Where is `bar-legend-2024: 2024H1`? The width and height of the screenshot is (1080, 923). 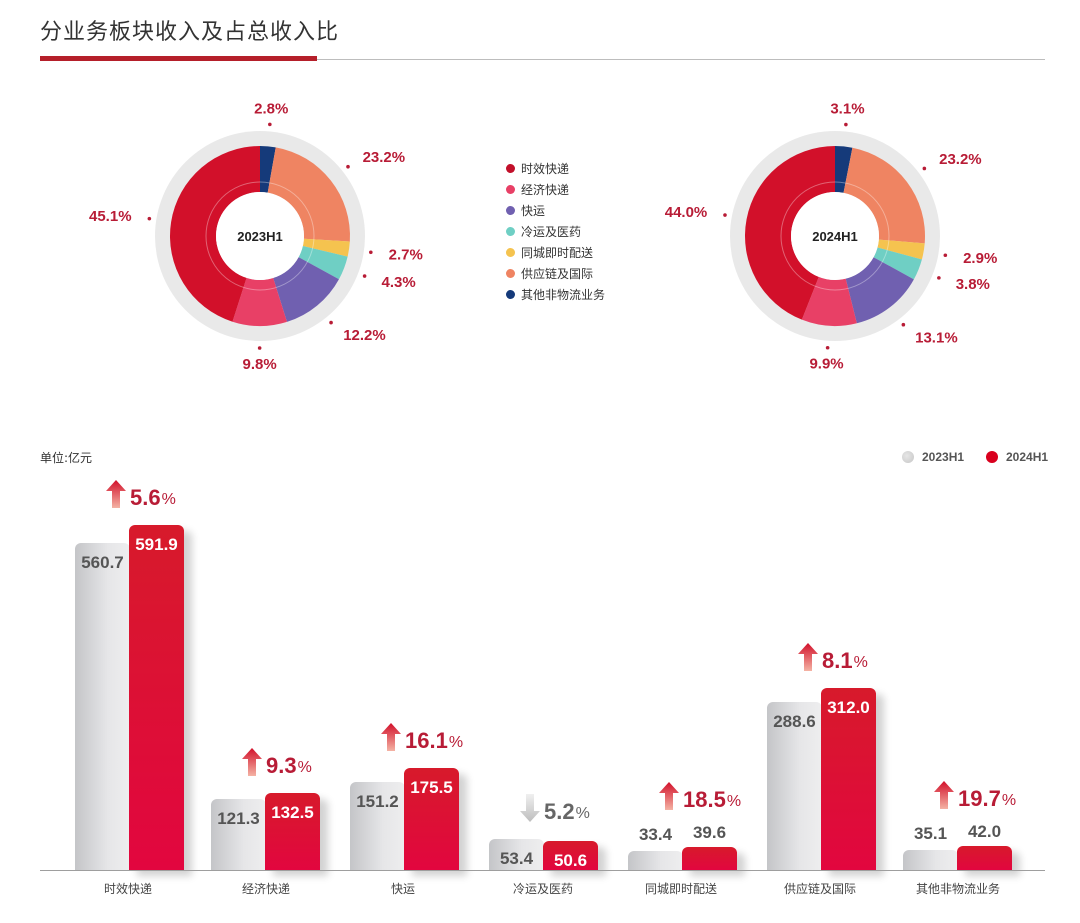 bar-legend-2024: 2024H1 is located at coordinates (1017, 457).